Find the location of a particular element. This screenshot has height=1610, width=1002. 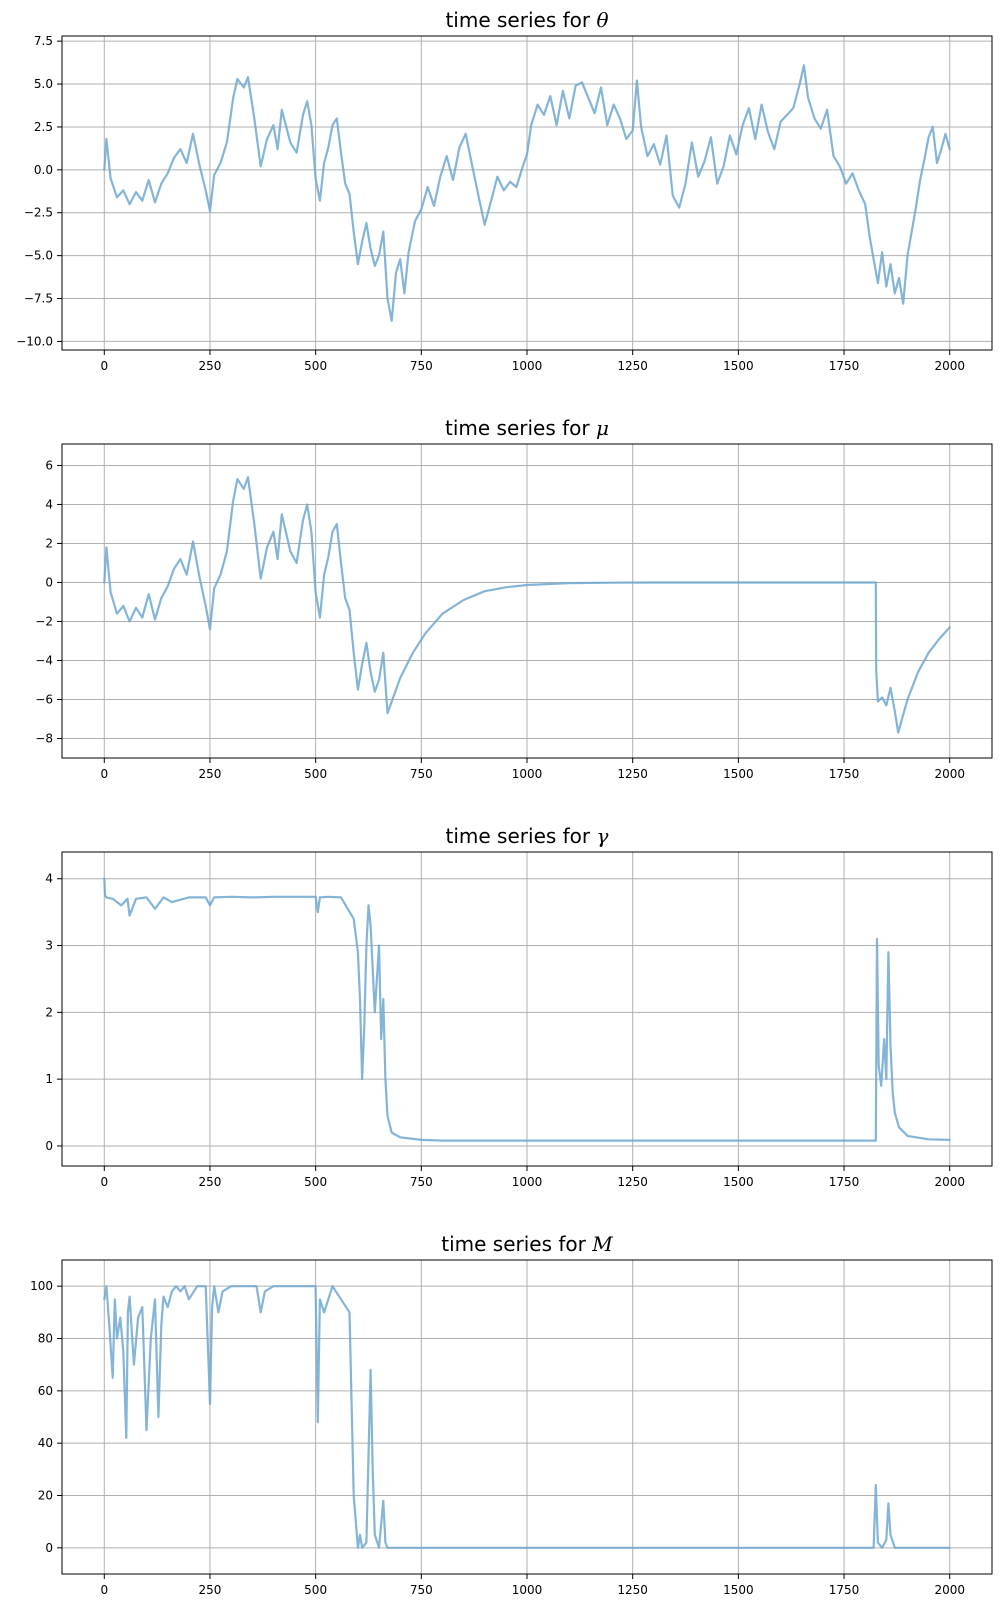

y-tick-label: 60 is located at coordinates (45, 1391).